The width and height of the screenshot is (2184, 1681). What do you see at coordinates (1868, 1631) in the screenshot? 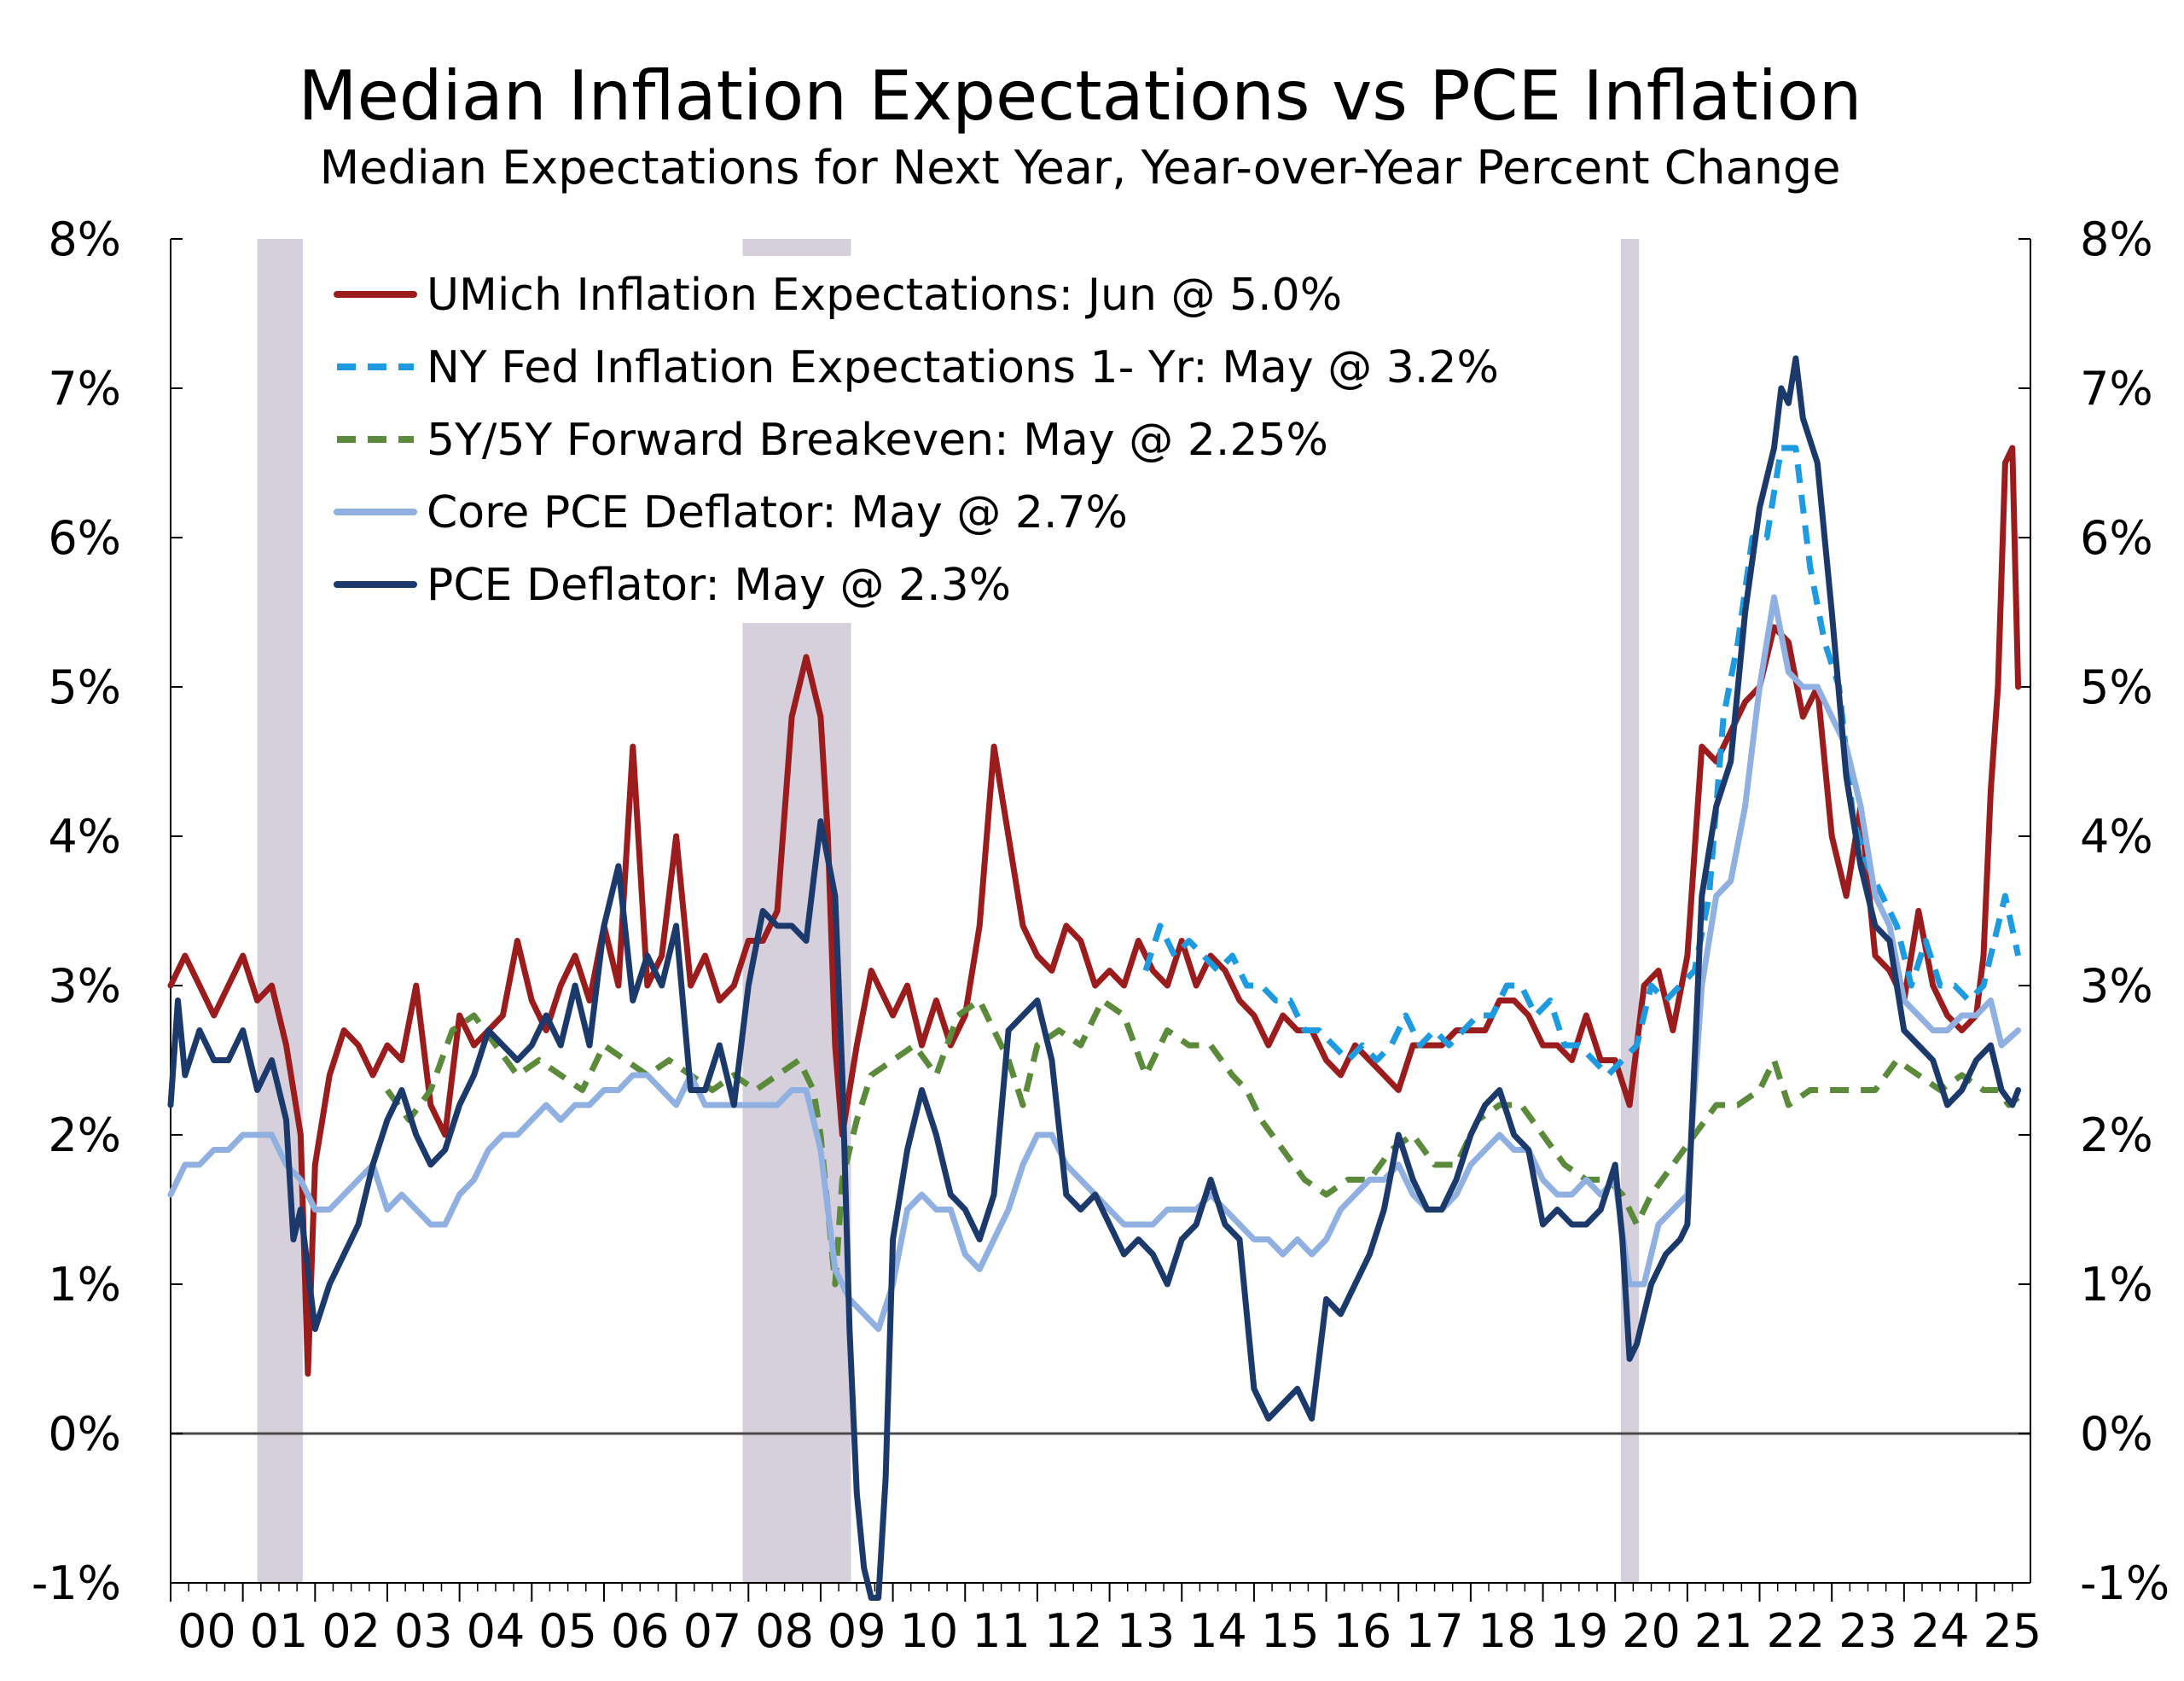
I see `x-tick-label: 23` at bounding box center [1868, 1631].